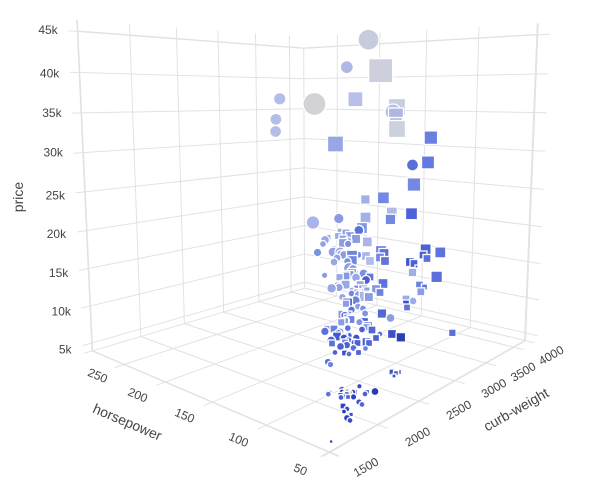  I want to click on svg-text: 25k, so click(56, 196).